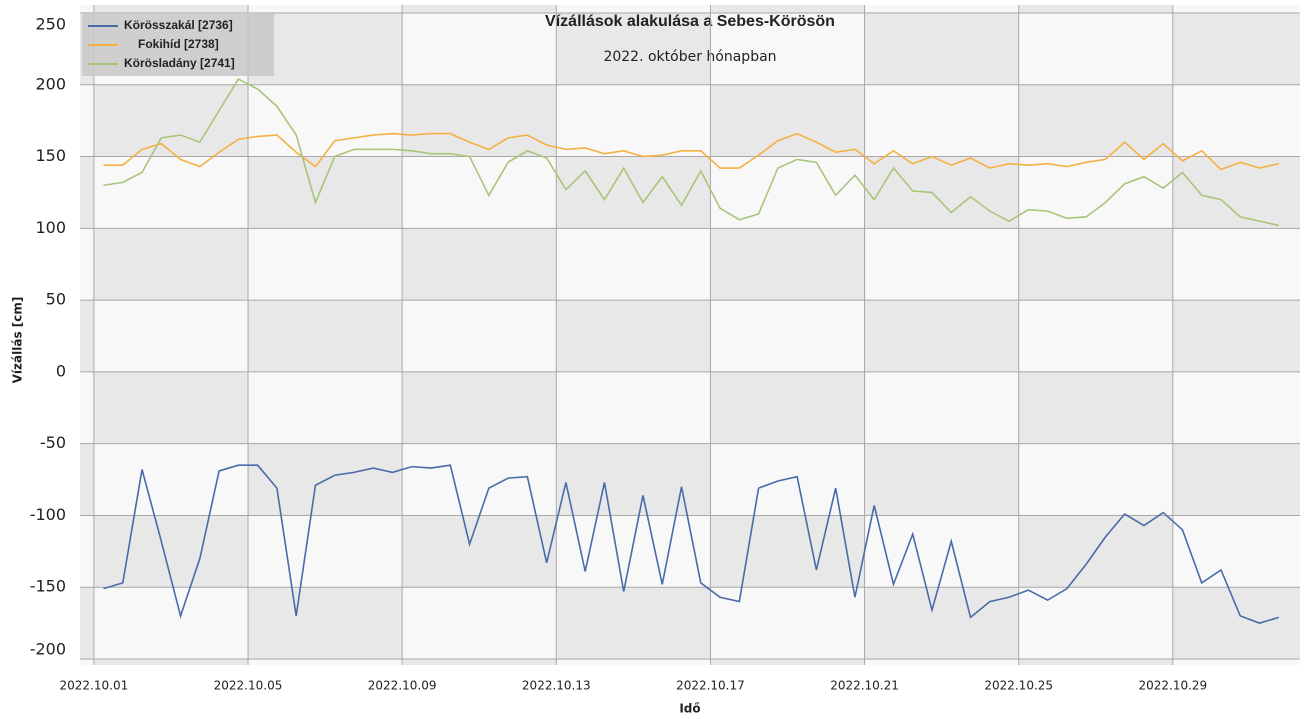 The width and height of the screenshot is (1304, 719). Describe the element at coordinates (689, 709) in the screenshot. I see `x-axis-label: Idő` at that location.